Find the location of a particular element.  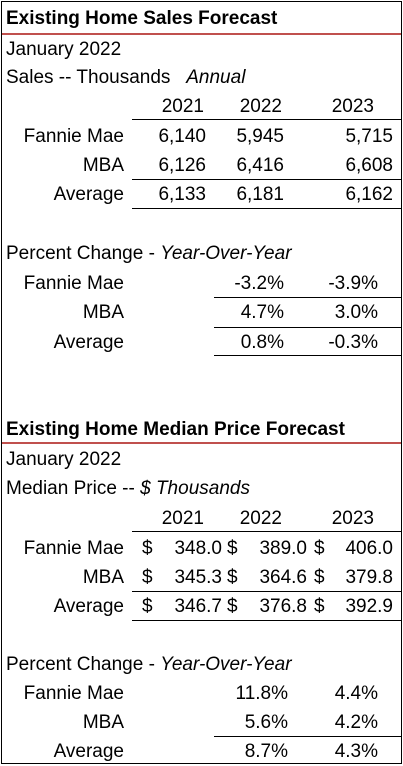

price-cell: 392.9 is located at coordinates (369, 606).